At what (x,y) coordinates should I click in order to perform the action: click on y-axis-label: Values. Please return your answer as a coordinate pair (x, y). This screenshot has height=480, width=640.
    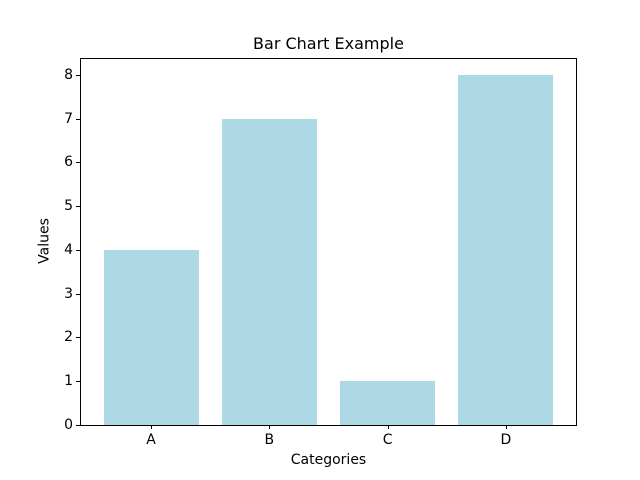
    Looking at the image, I should click on (44, 241).